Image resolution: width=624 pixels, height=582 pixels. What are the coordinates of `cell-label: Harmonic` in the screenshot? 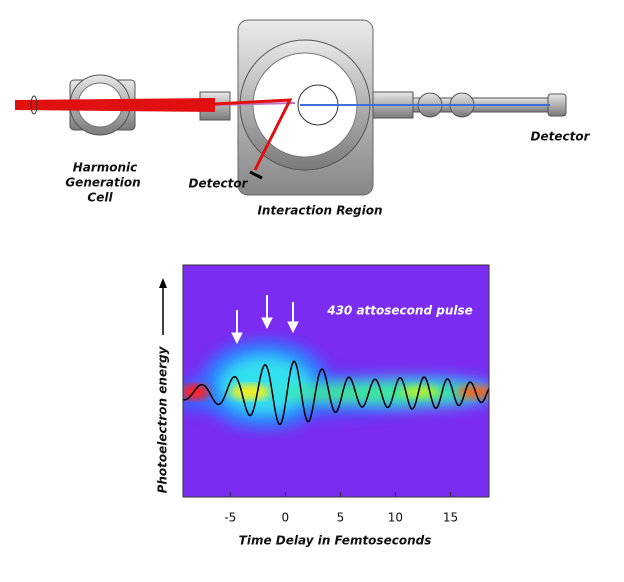 It's located at (105, 168).